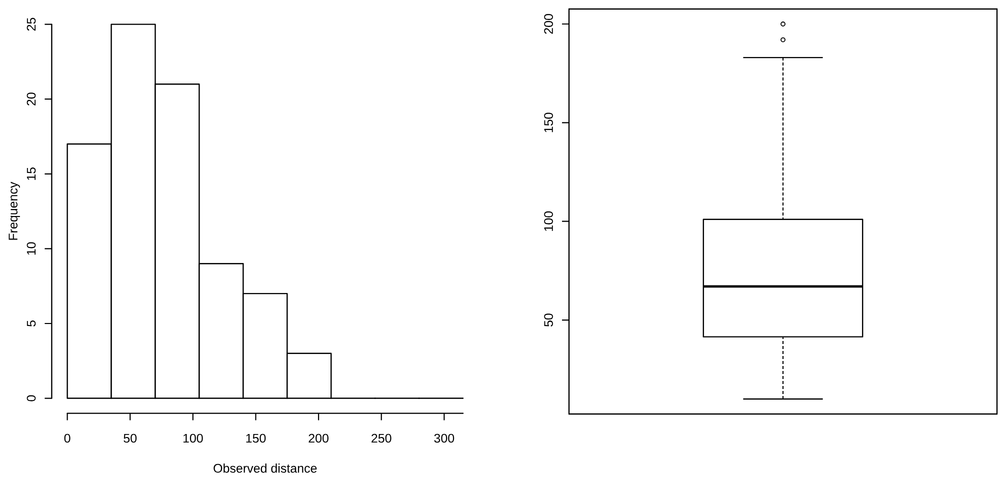 The image size is (1000, 478). What do you see at coordinates (67, 438) in the screenshot?
I see `x-tick-label: 0` at bounding box center [67, 438].